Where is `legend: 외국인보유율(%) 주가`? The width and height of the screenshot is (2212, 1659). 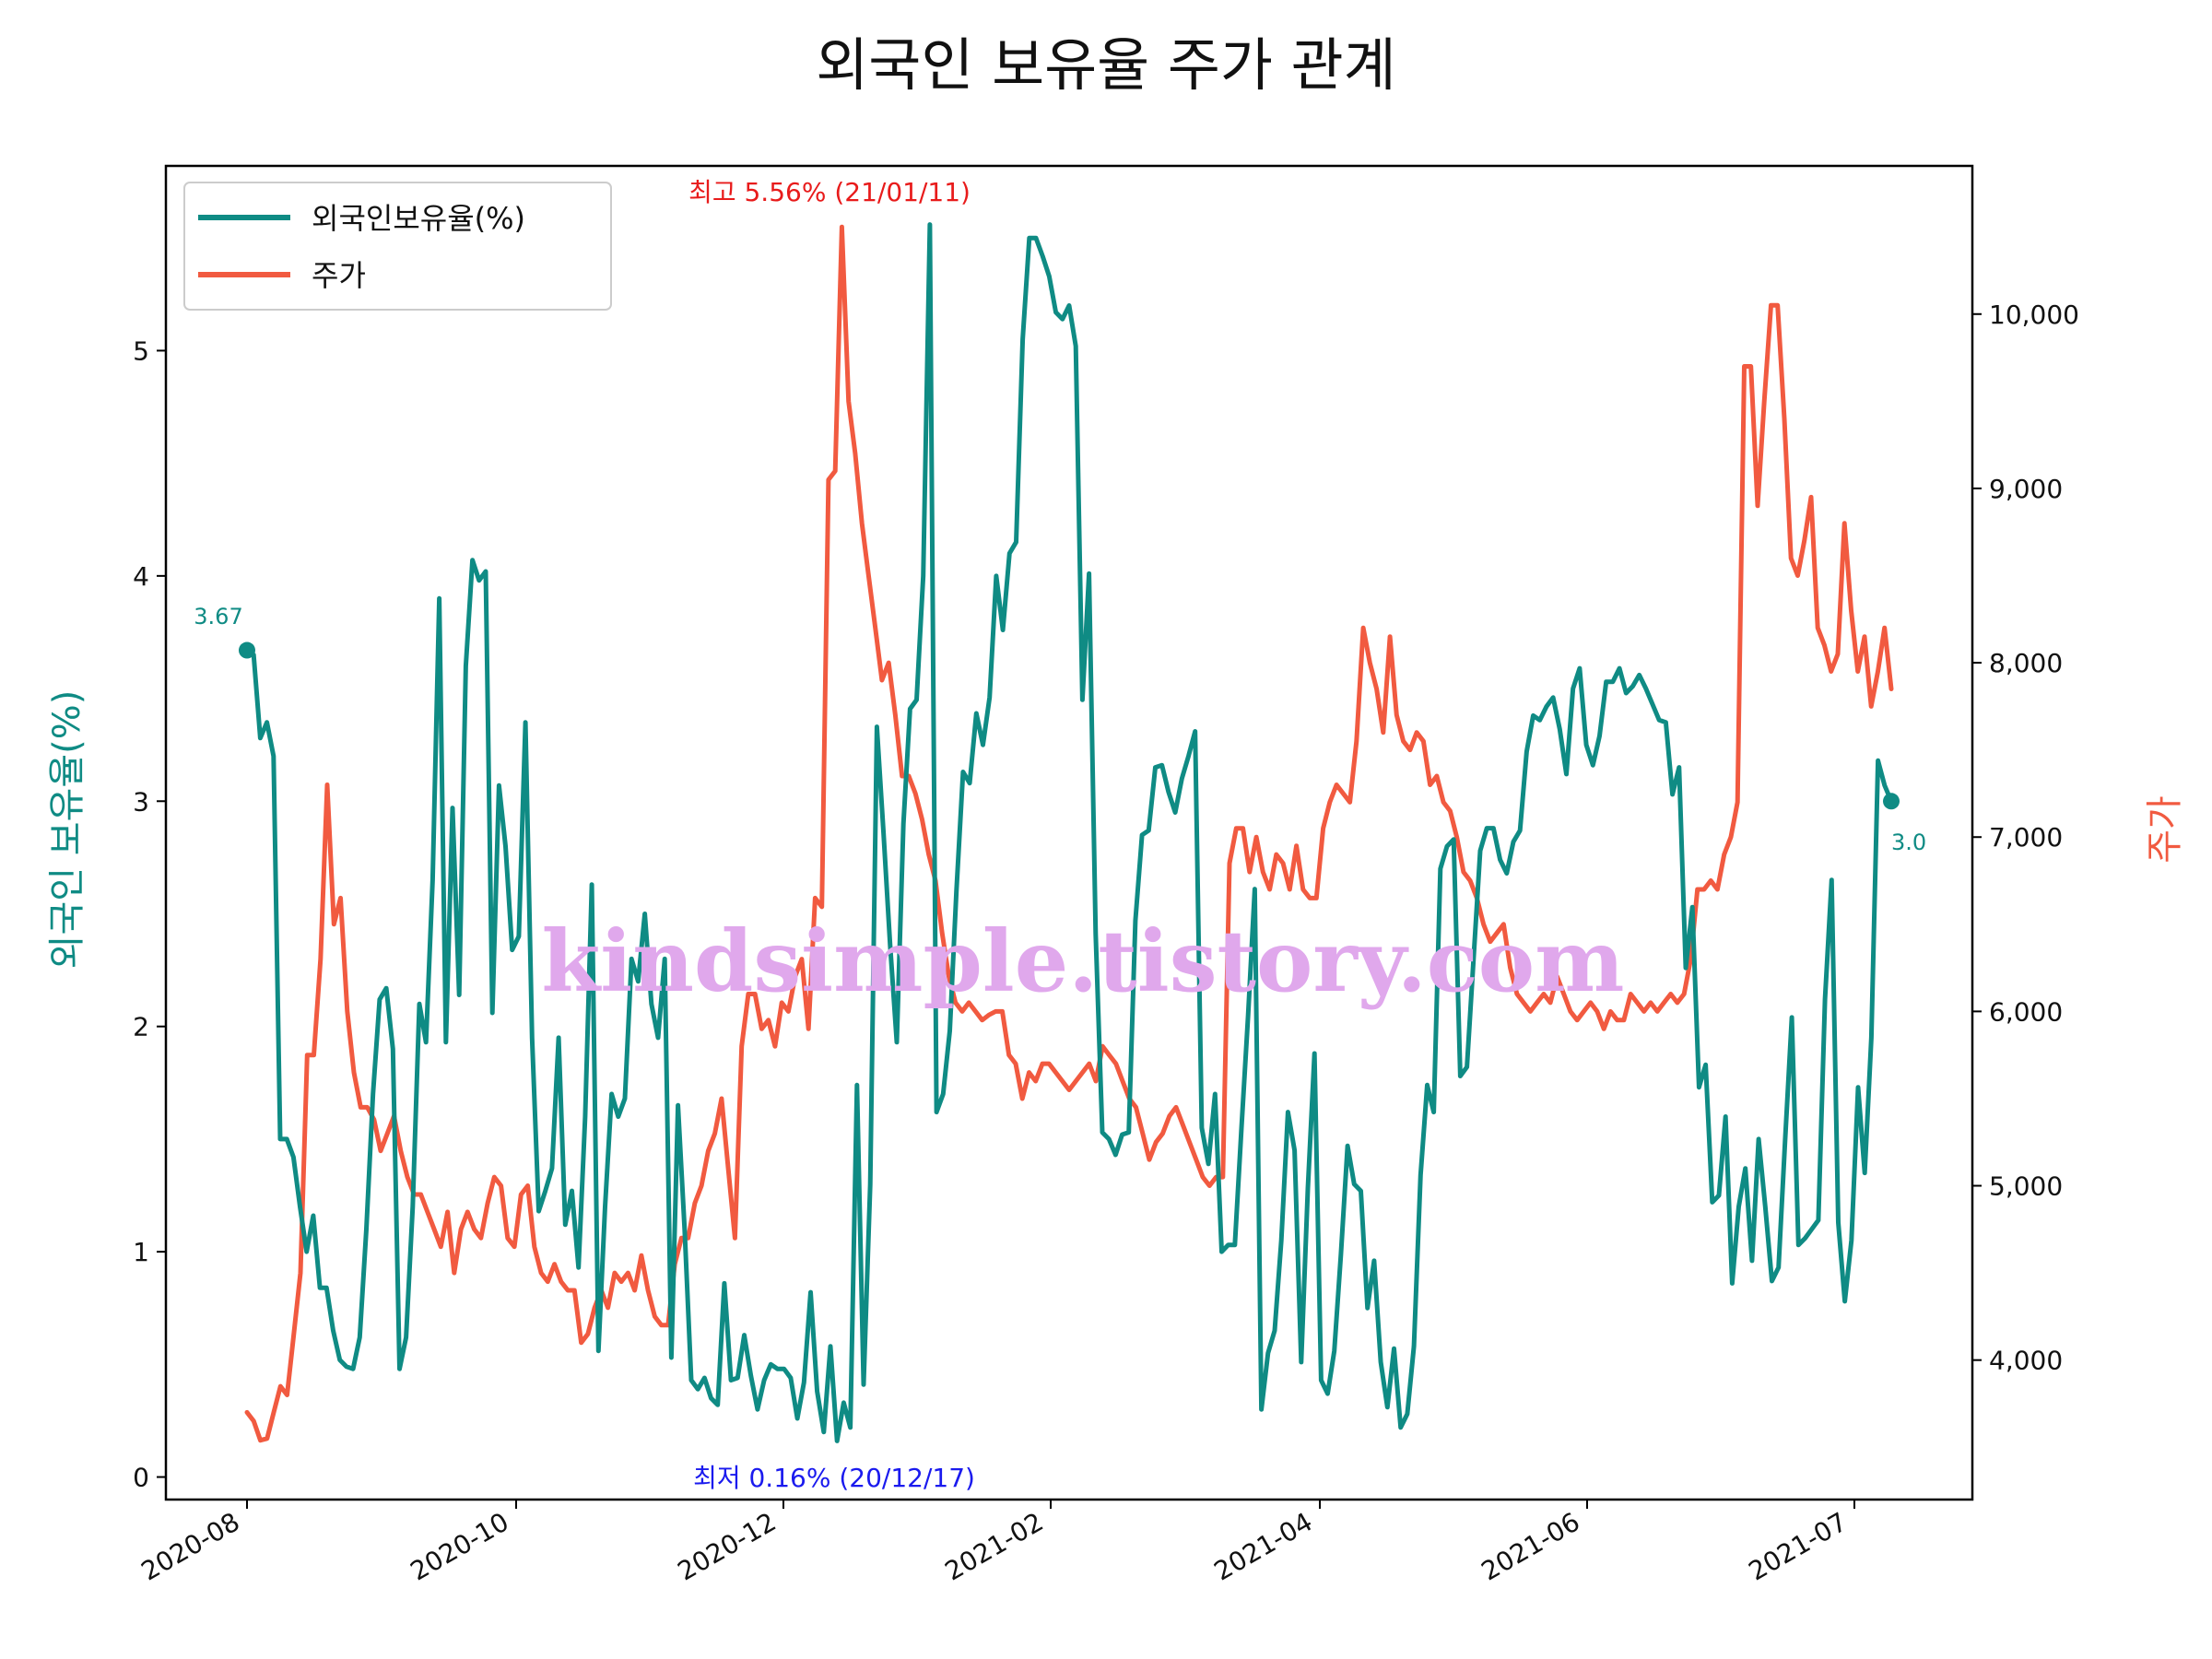 legend: 외국인보유율(%) 주가 is located at coordinates (397, 246).